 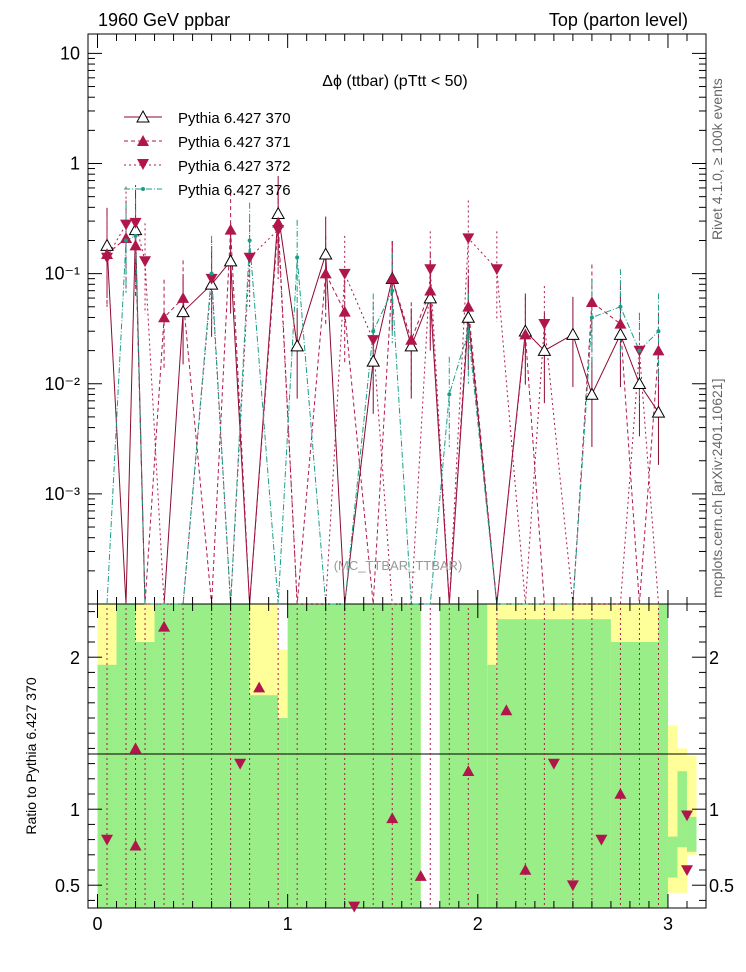 What do you see at coordinates (234, 166) in the screenshot?
I see `legend-label-372: Pythia 6.427 372` at bounding box center [234, 166].